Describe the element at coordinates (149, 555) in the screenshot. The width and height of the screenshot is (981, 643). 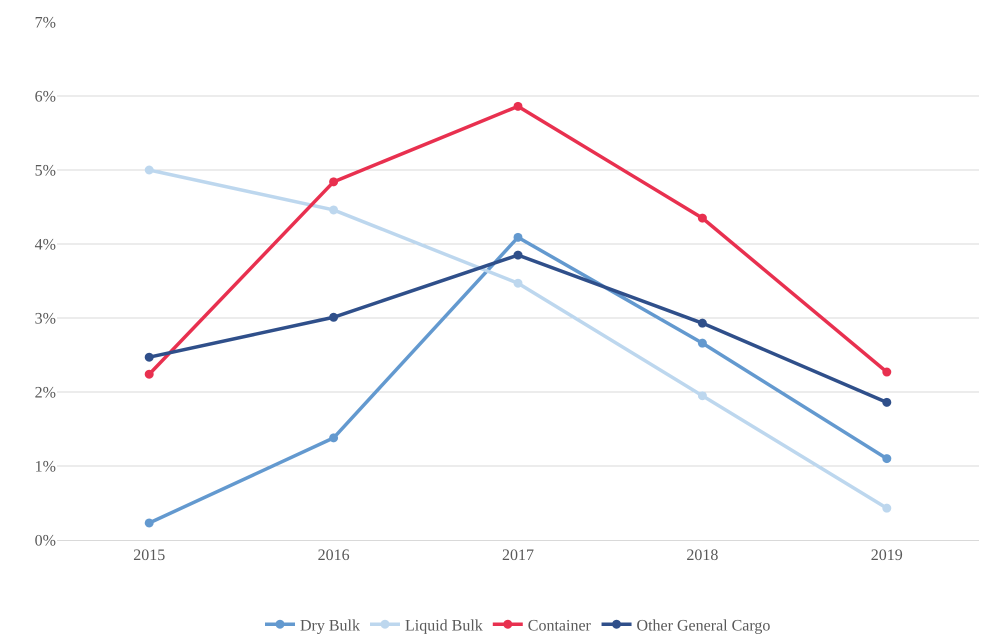
I see `x-tick-label: 2015` at that location.